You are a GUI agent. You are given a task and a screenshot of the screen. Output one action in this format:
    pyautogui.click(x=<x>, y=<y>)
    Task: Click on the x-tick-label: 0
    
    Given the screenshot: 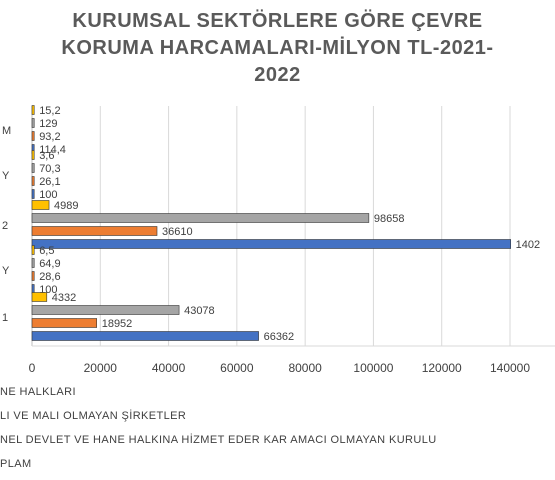 What is the action you would take?
    pyautogui.click(x=32, y=368)
    